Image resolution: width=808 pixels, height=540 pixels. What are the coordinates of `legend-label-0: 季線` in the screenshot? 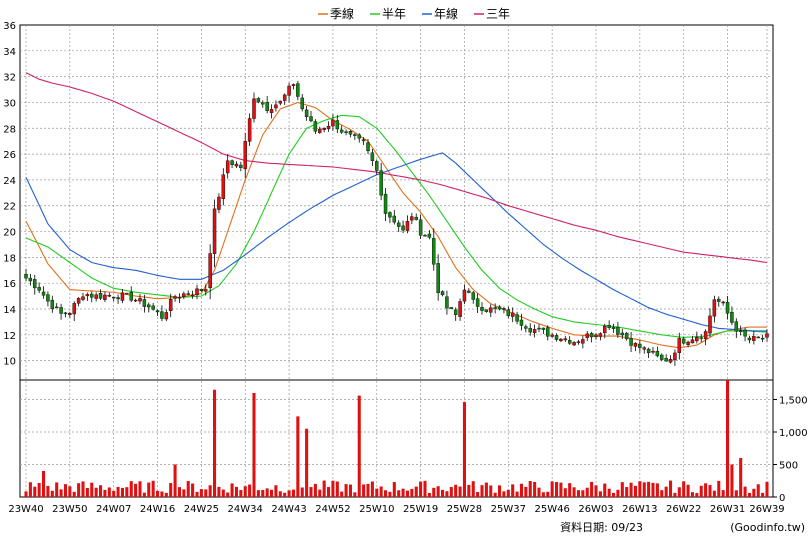 It's located at (342, 13).